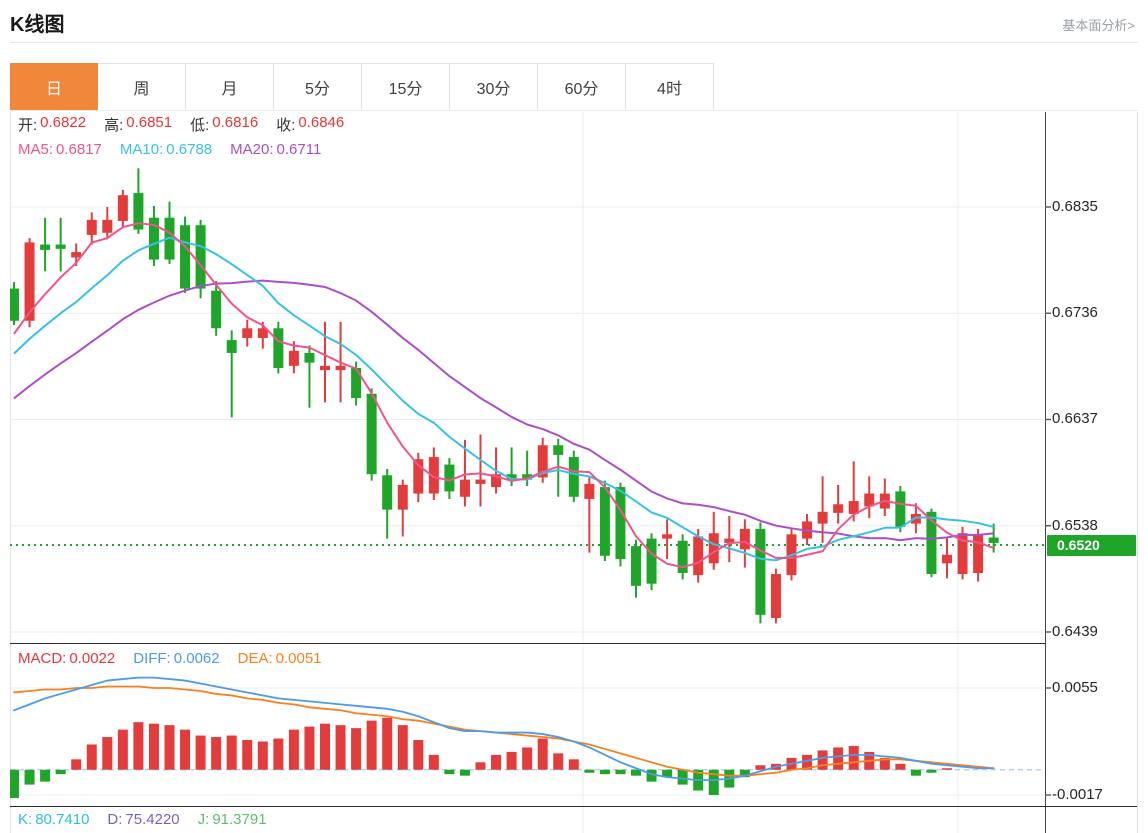 This screenshot has width=1148, height=833. Describe the element at coordinates (1077, 794) in the screenshot. I see `y-axis-label: -0.0017` at that location.